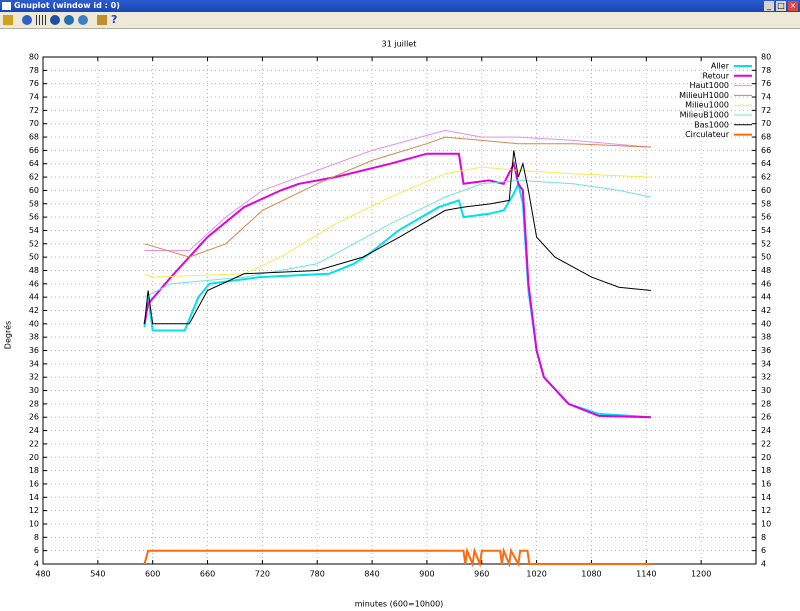  I want to click on x-tick-label: 600, so click(152, 574).